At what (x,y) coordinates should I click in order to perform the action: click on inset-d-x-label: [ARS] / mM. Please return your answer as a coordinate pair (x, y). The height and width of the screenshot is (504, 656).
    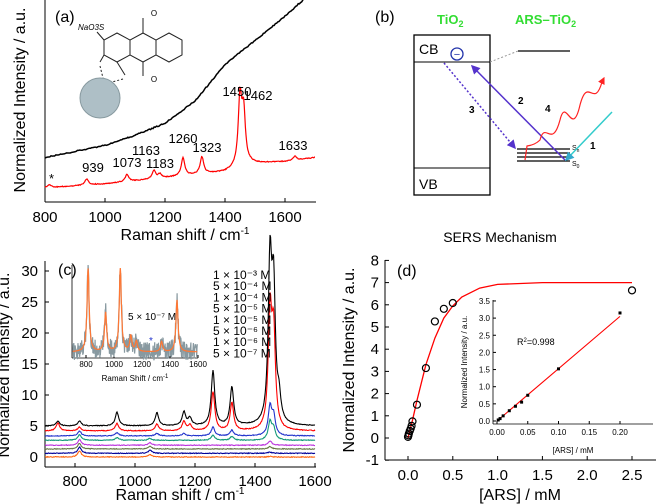
    Looking at the image, I should click on (573, 450).